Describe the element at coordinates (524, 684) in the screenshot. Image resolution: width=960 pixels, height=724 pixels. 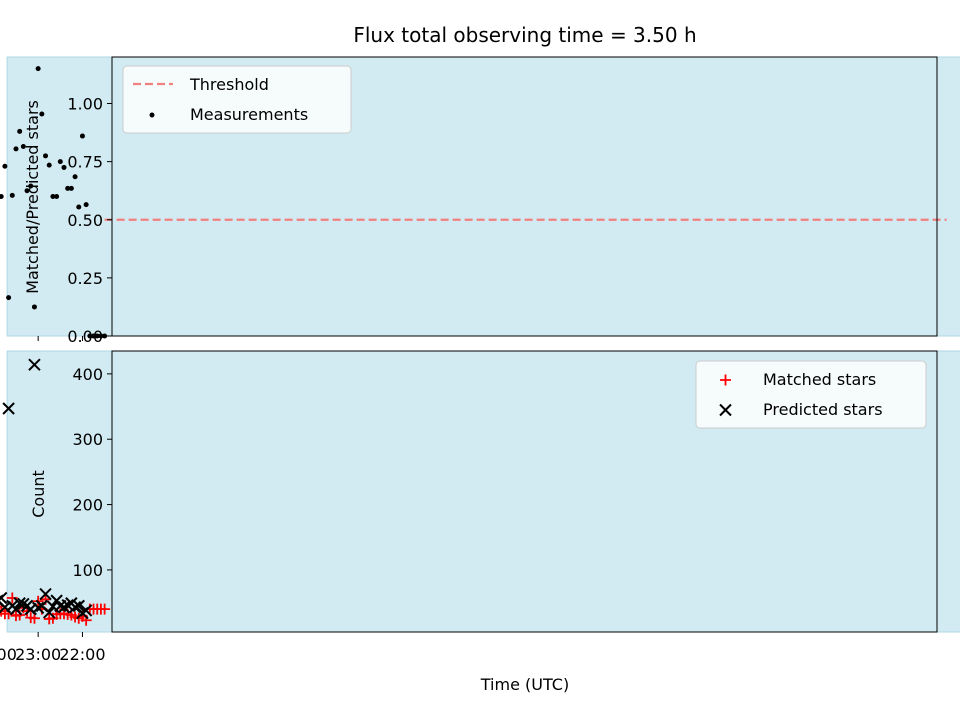
I see `x-axis-label: Time (UTC)` at that location.